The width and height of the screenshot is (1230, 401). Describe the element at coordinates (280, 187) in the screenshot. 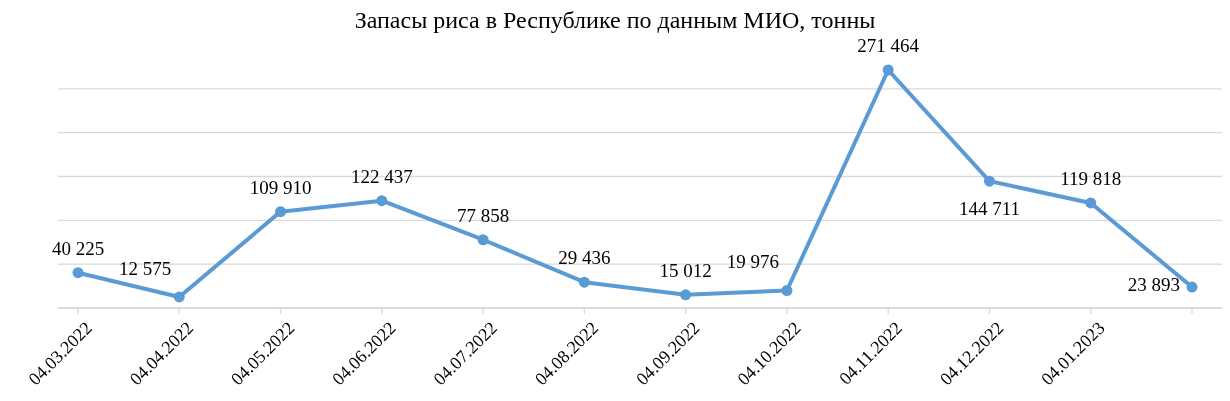

I see `data-label: 109 910` at that location.